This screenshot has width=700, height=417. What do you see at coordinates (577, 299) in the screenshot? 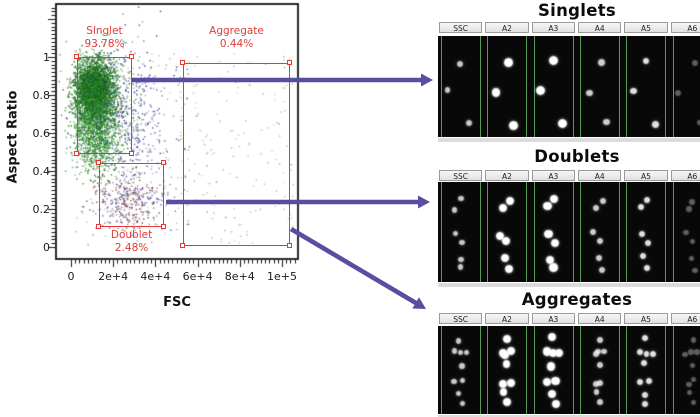
I see `gallery-title: Aggregates` at bounding box center [577, 299].